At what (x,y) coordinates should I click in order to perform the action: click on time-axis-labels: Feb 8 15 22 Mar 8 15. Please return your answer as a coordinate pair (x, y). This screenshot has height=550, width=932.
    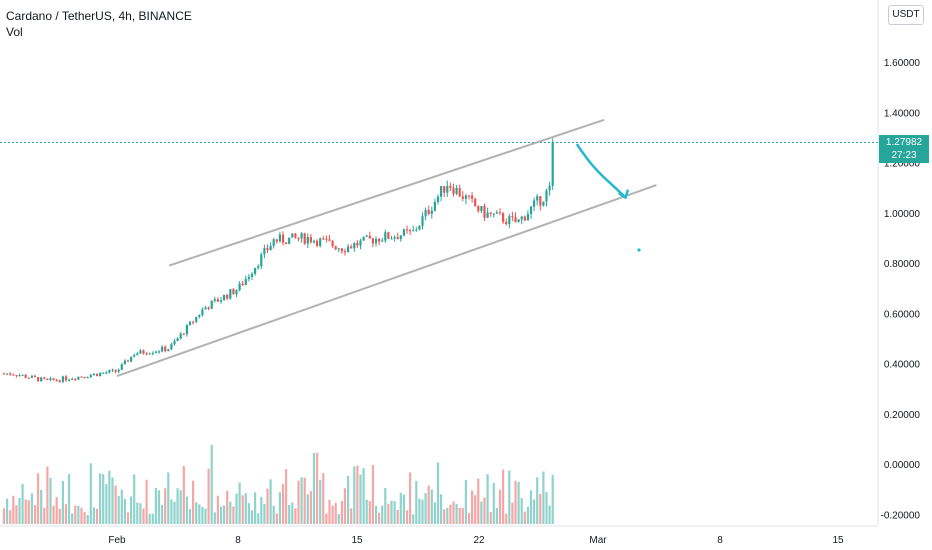
    Looking at the image, I should click on (476, 540).